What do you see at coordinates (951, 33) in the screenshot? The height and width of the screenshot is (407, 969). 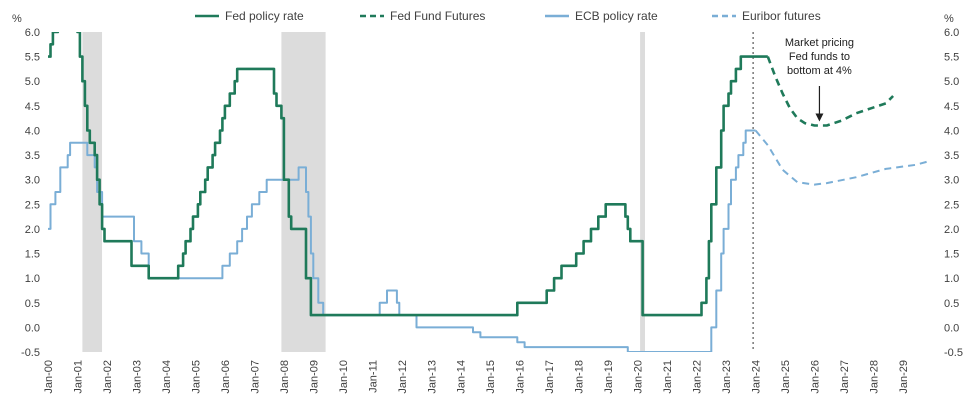 I see `y-tick-label-right: 6.0` at bounding box center [951, 33].